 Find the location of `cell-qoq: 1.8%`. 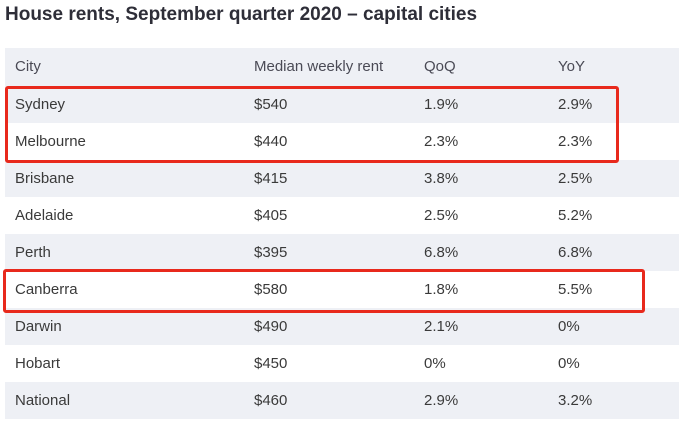

cell-qoq: 1.8% is located at coordinates (441, 289).